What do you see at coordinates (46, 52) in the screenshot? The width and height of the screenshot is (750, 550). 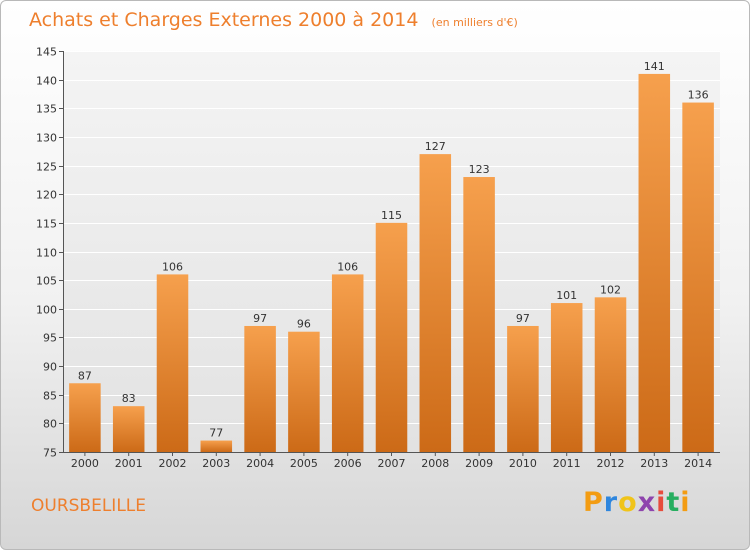 I see `y-tick-label: 145` at bounding box center [46, 52].